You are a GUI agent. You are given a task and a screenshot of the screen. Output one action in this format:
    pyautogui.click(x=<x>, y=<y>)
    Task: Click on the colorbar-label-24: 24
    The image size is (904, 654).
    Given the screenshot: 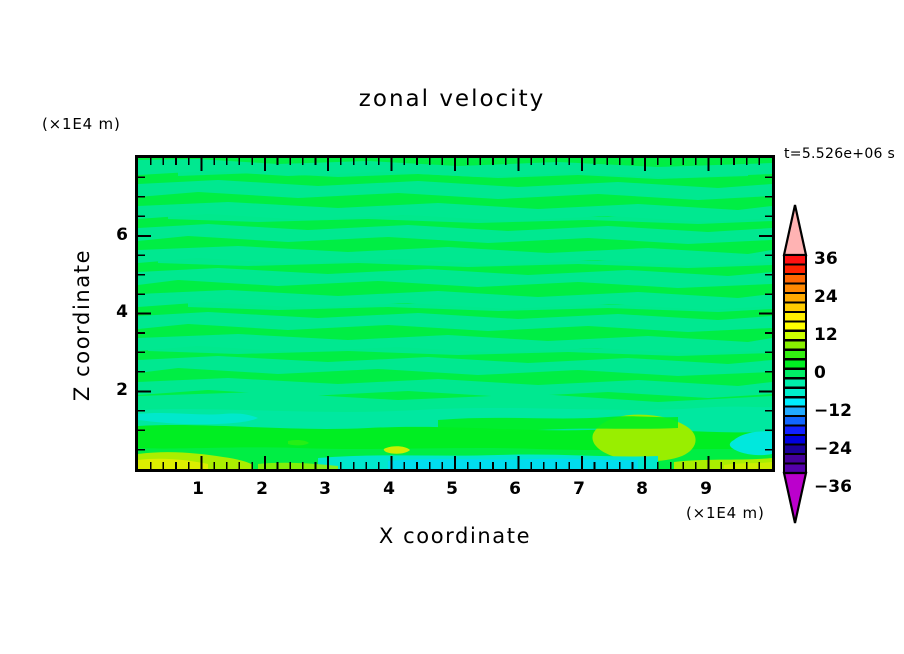 What is the action you would take?
    pyautogui.click(x=826, y=297)
    